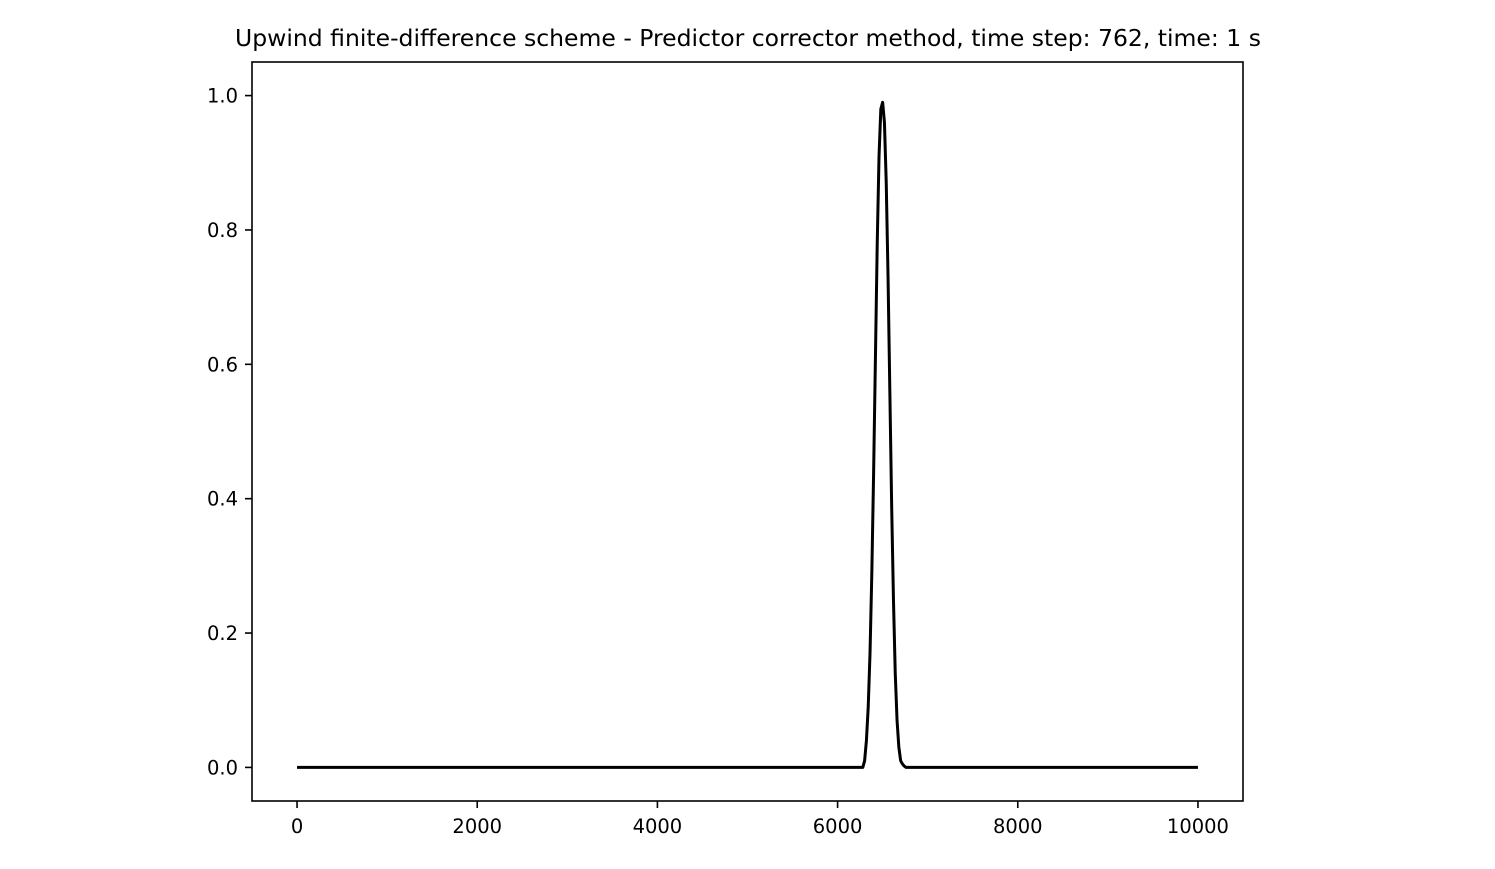 The image size is (1495, 869). I want to click on x-tick-label: 0, so click(297, 826).